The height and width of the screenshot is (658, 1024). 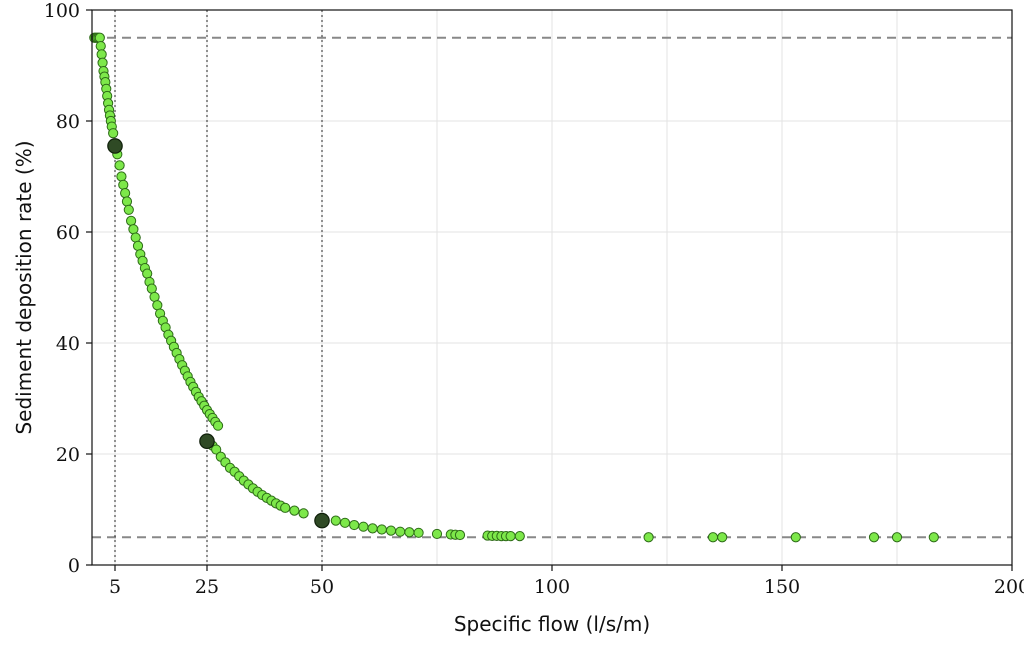 I want to click on x-axis-ticks: 5 25 50 100 150 200, so click(x=566, y=581).